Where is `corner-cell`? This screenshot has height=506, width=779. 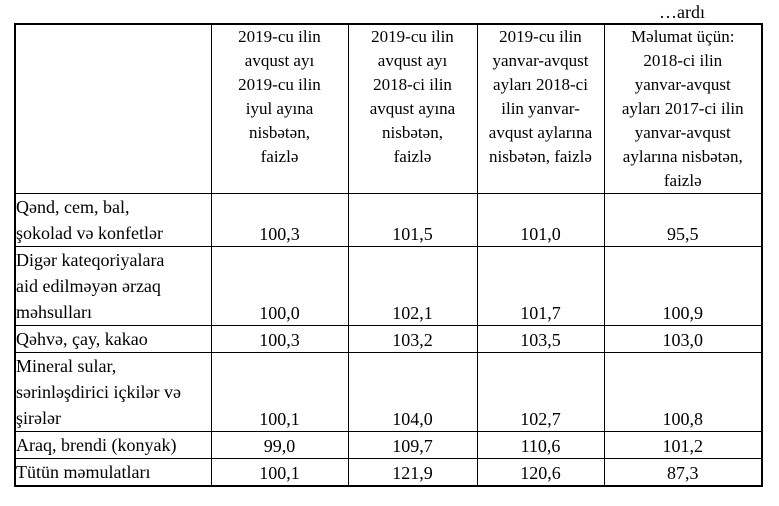
corner-cell is located at coordinates (113, 108).